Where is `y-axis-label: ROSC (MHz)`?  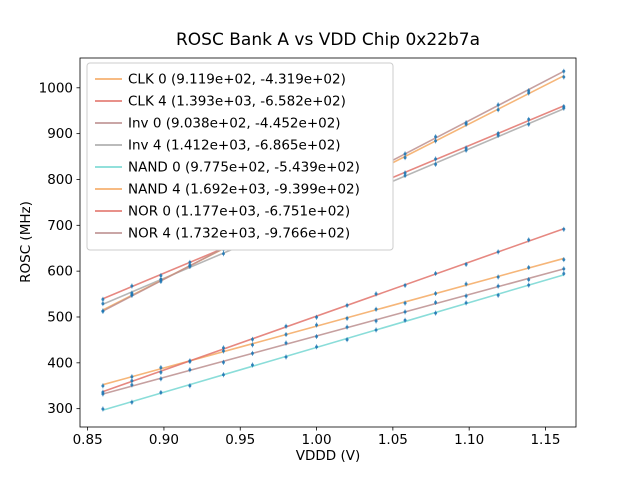
y-axis-label: ROSC (MHz) is located at coordinates (26, 242).